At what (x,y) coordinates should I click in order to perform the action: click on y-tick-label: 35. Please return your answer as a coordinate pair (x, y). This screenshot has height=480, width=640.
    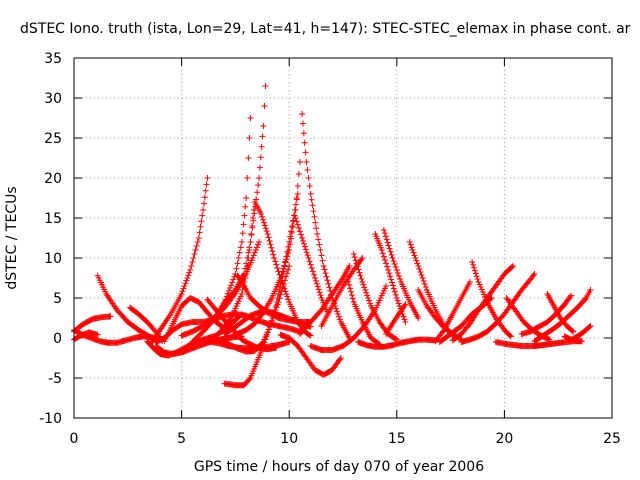
    Looking at the image, I should click on (53, 59).